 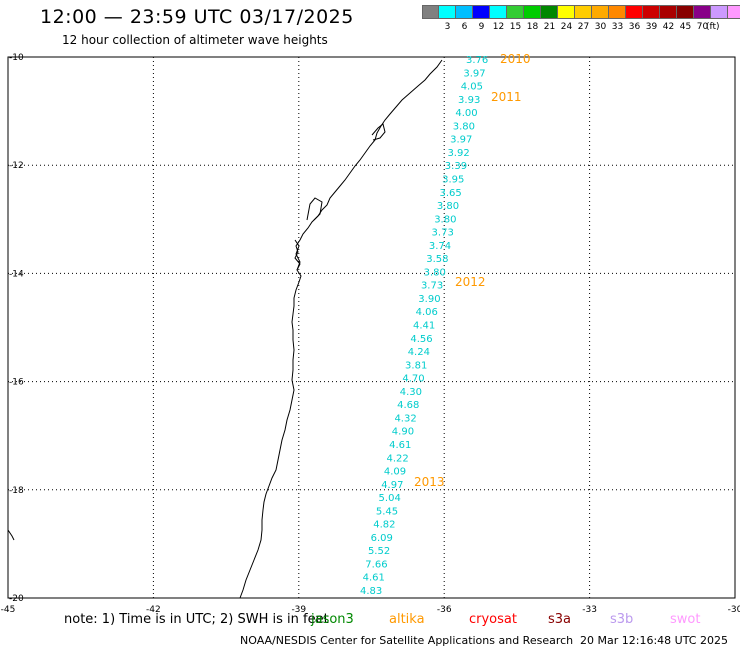 I want to click on coastline-bay, so click(x=314, y=209).